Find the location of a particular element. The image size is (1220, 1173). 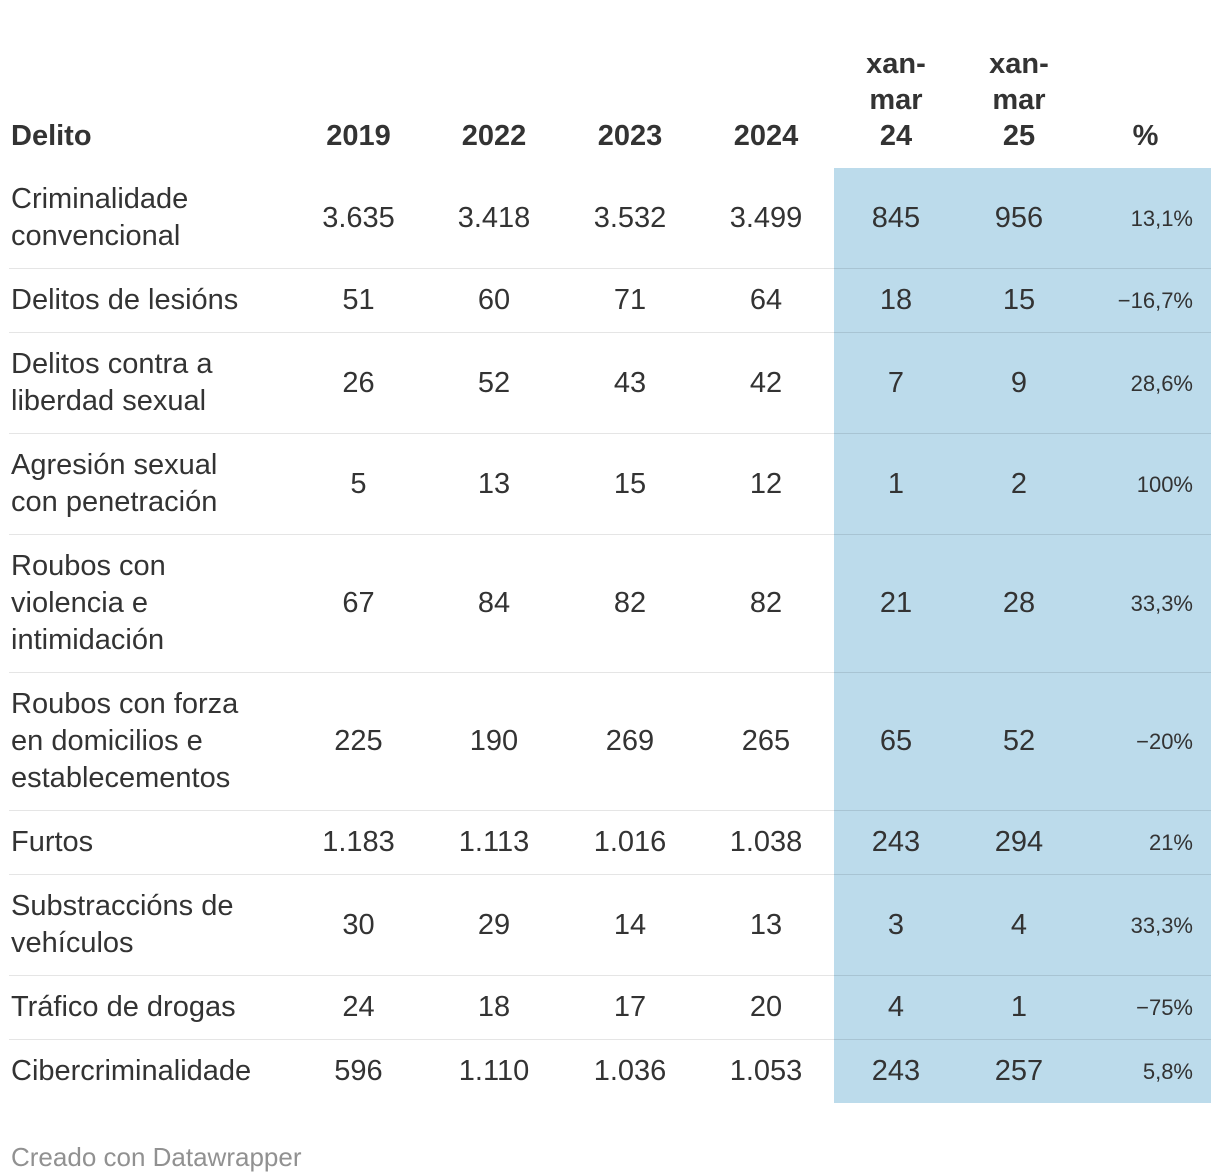

row-label: Delitos contra a liberdad sexual is located at coordinates (112, 382).